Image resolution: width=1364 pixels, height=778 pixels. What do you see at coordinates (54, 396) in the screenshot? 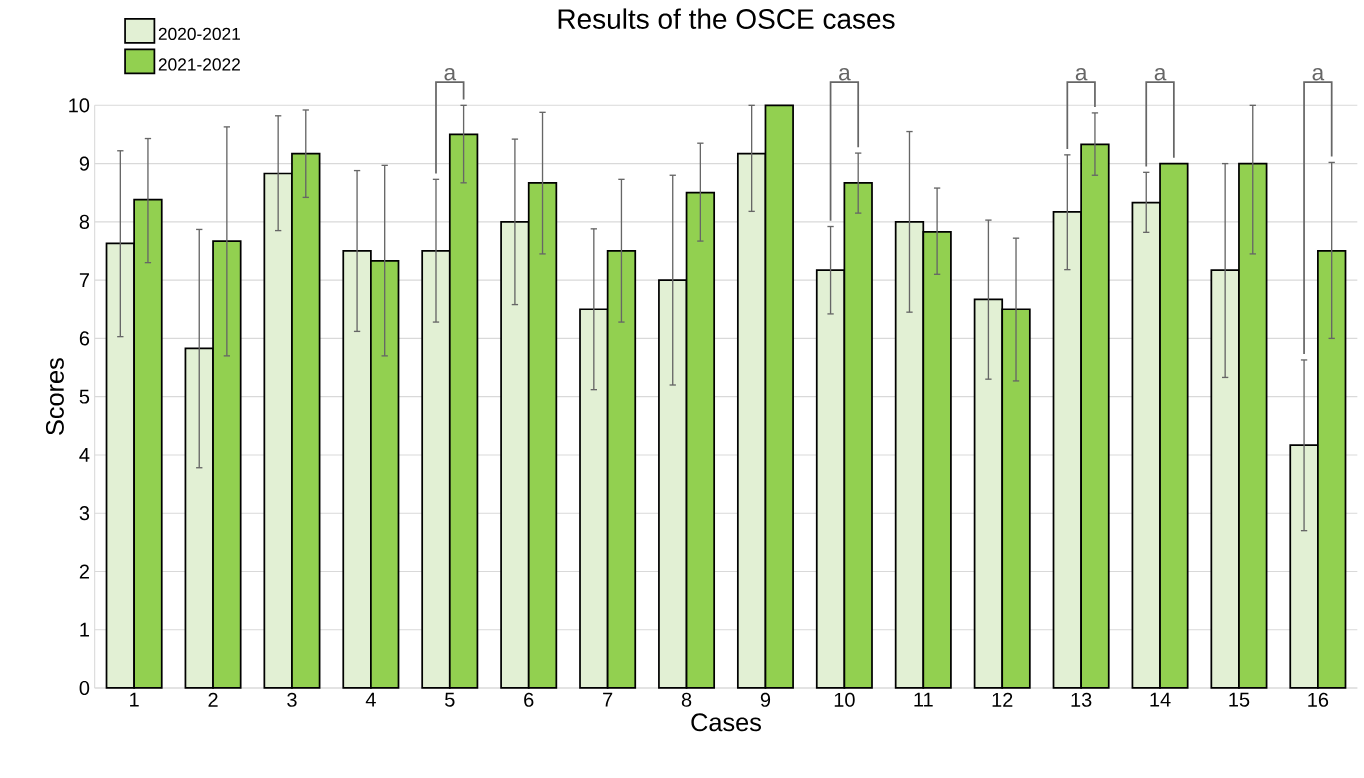
I see `y-axis-title: Scores` at bounding box center [54, 396].